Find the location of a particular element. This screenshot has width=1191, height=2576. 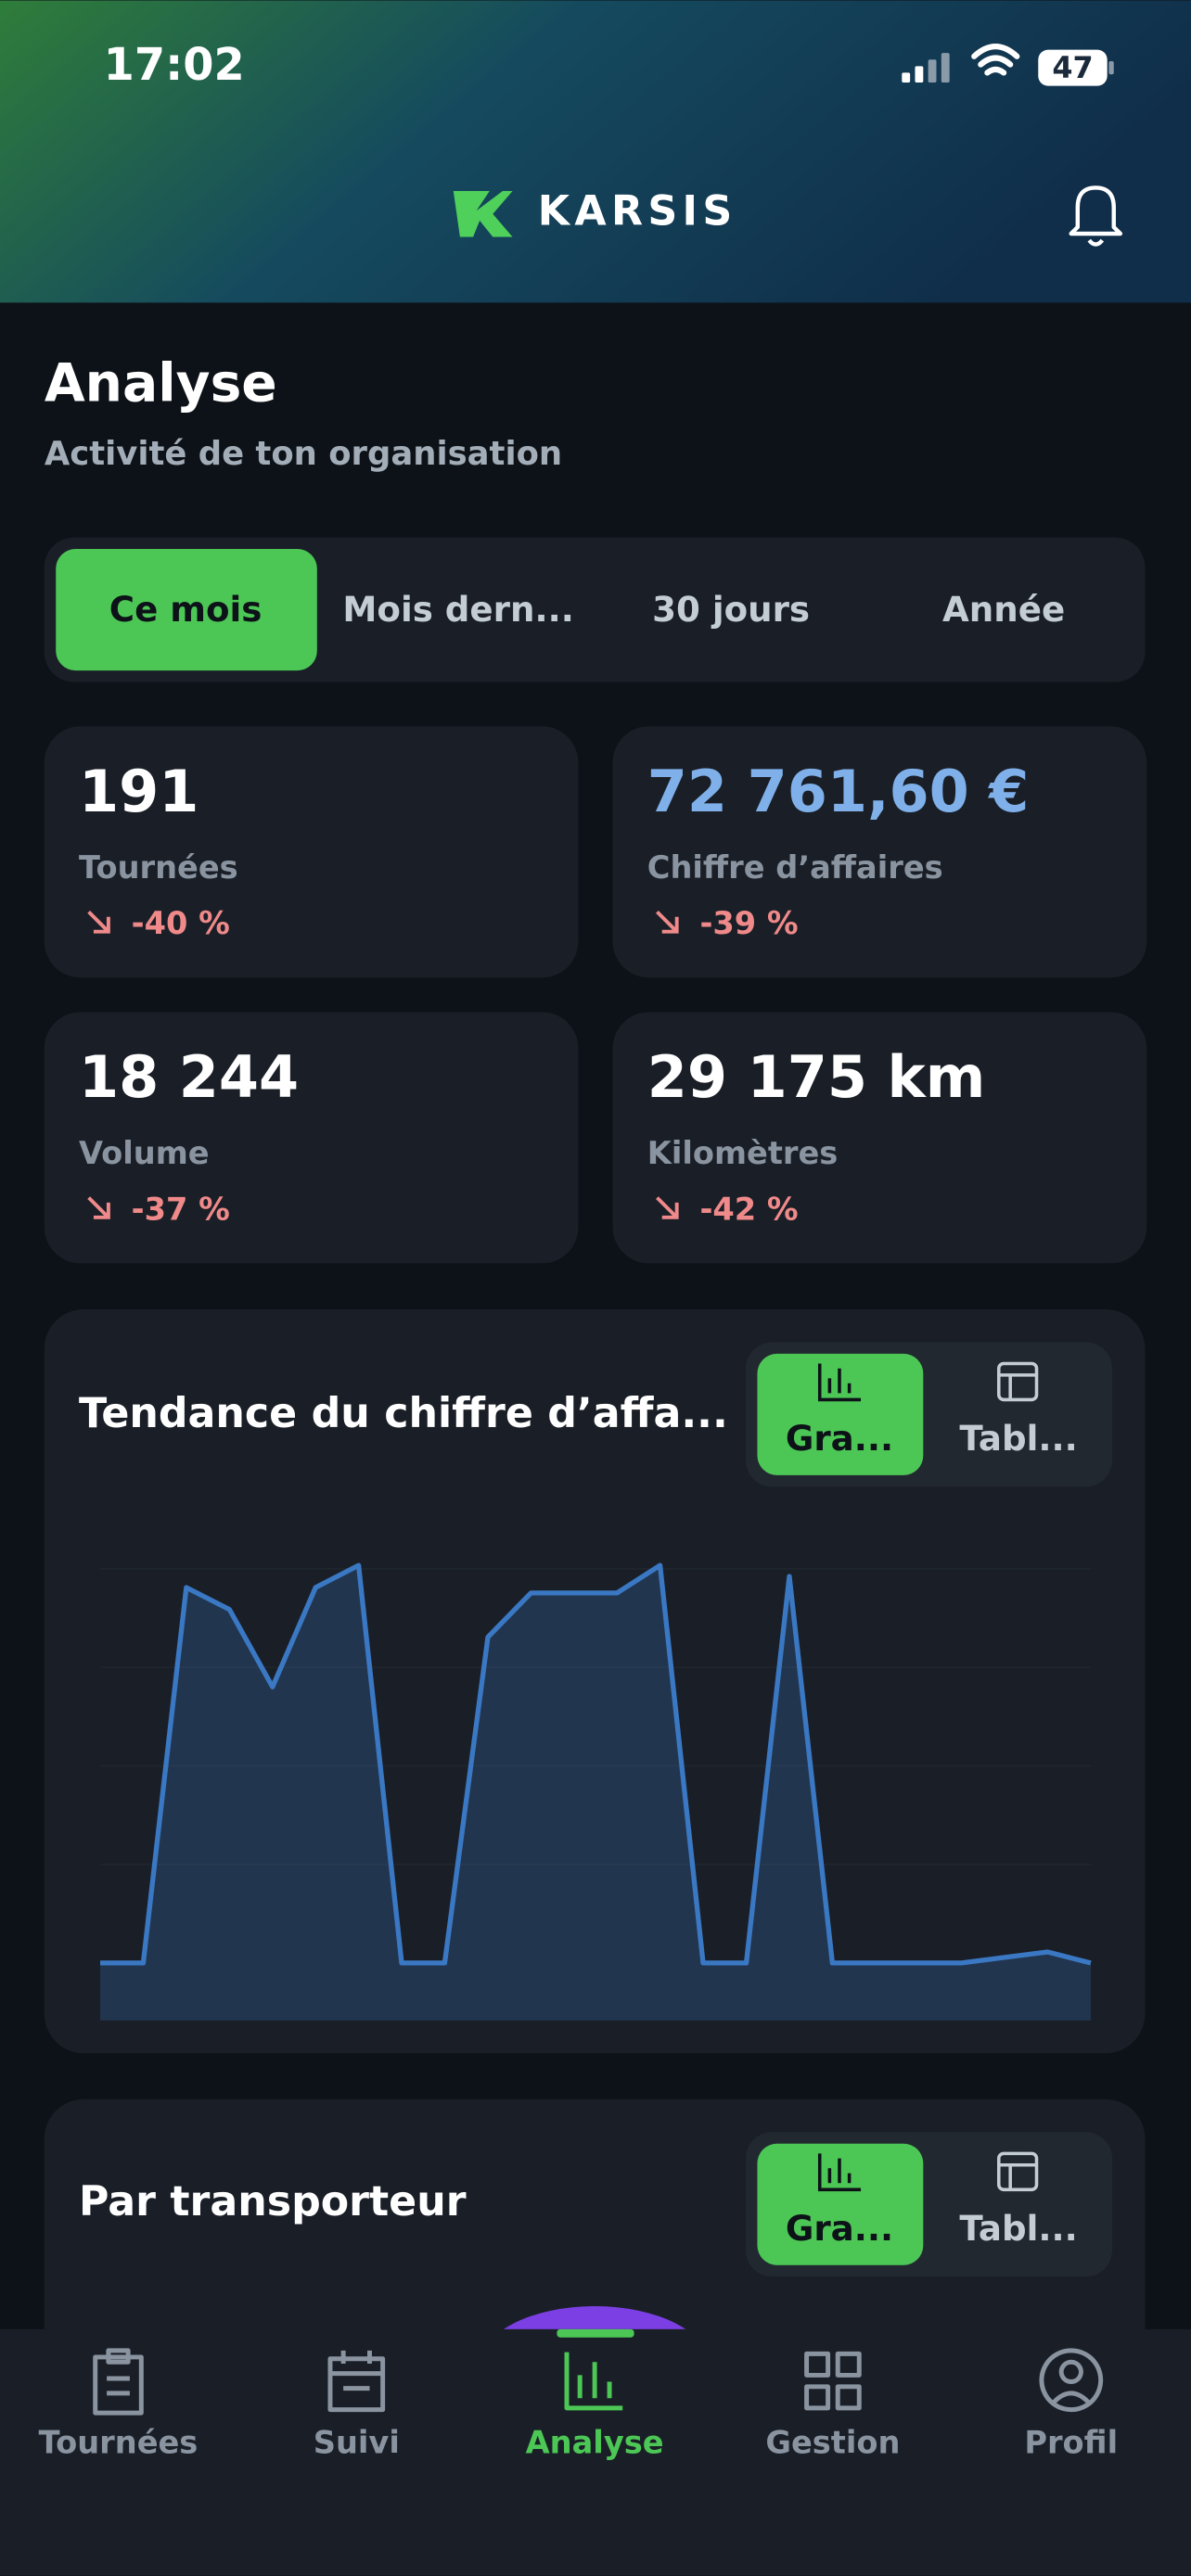

kpi-change: -40 % is located at coordinates (181, 923).